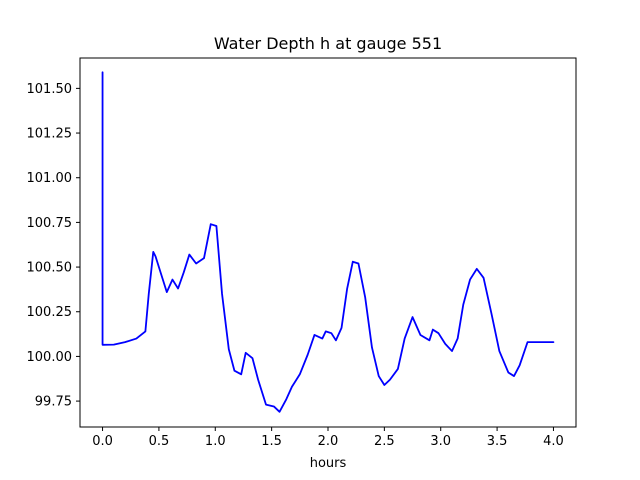  I want to click on x-axis: 0.0 0.5 1.0 1.5 2.0 2.5 3.0 3.5 4.0, so click(328, 438).